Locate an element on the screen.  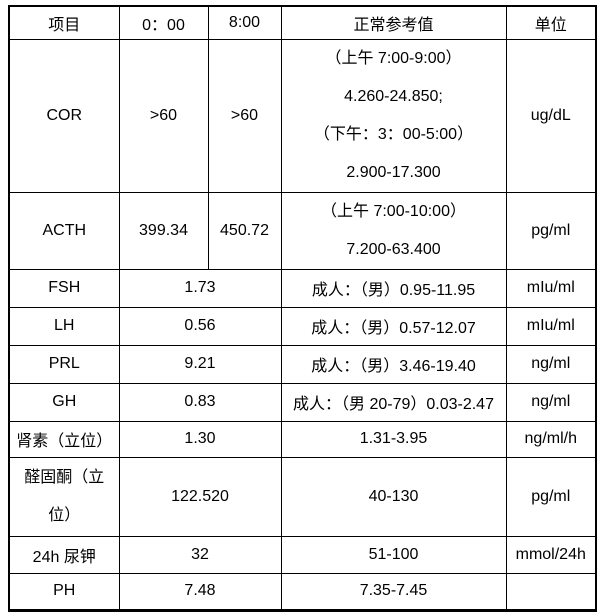
table-row-renin-upright: 肾素（立位） 1.30 1.31-3.95 ng/ml/h is located at coordinates (302, 439).